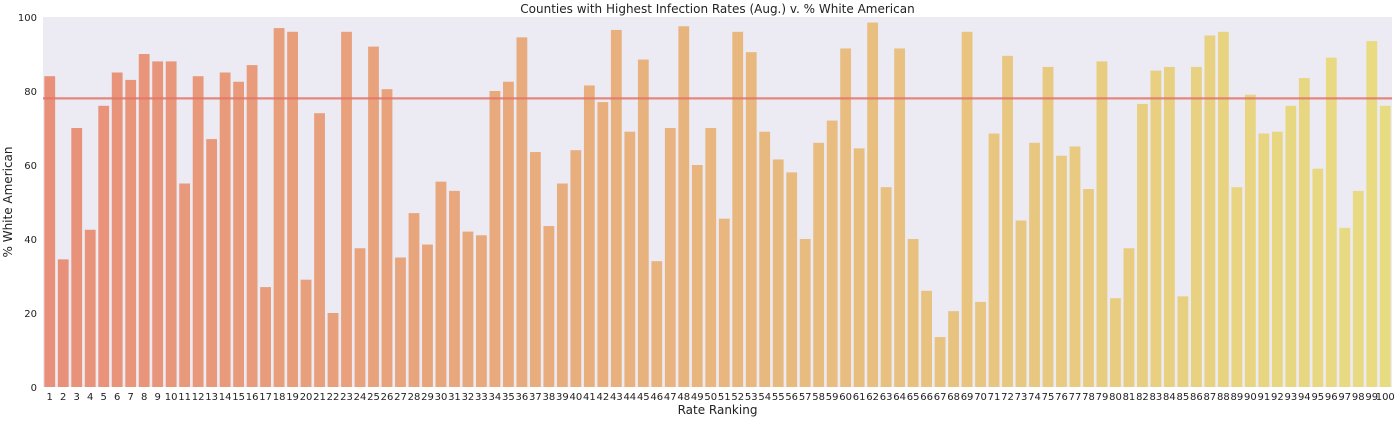  Describe the element at coordinates (1290, 397) in the screenshot. I see `x-tick-label: 93` at that location.